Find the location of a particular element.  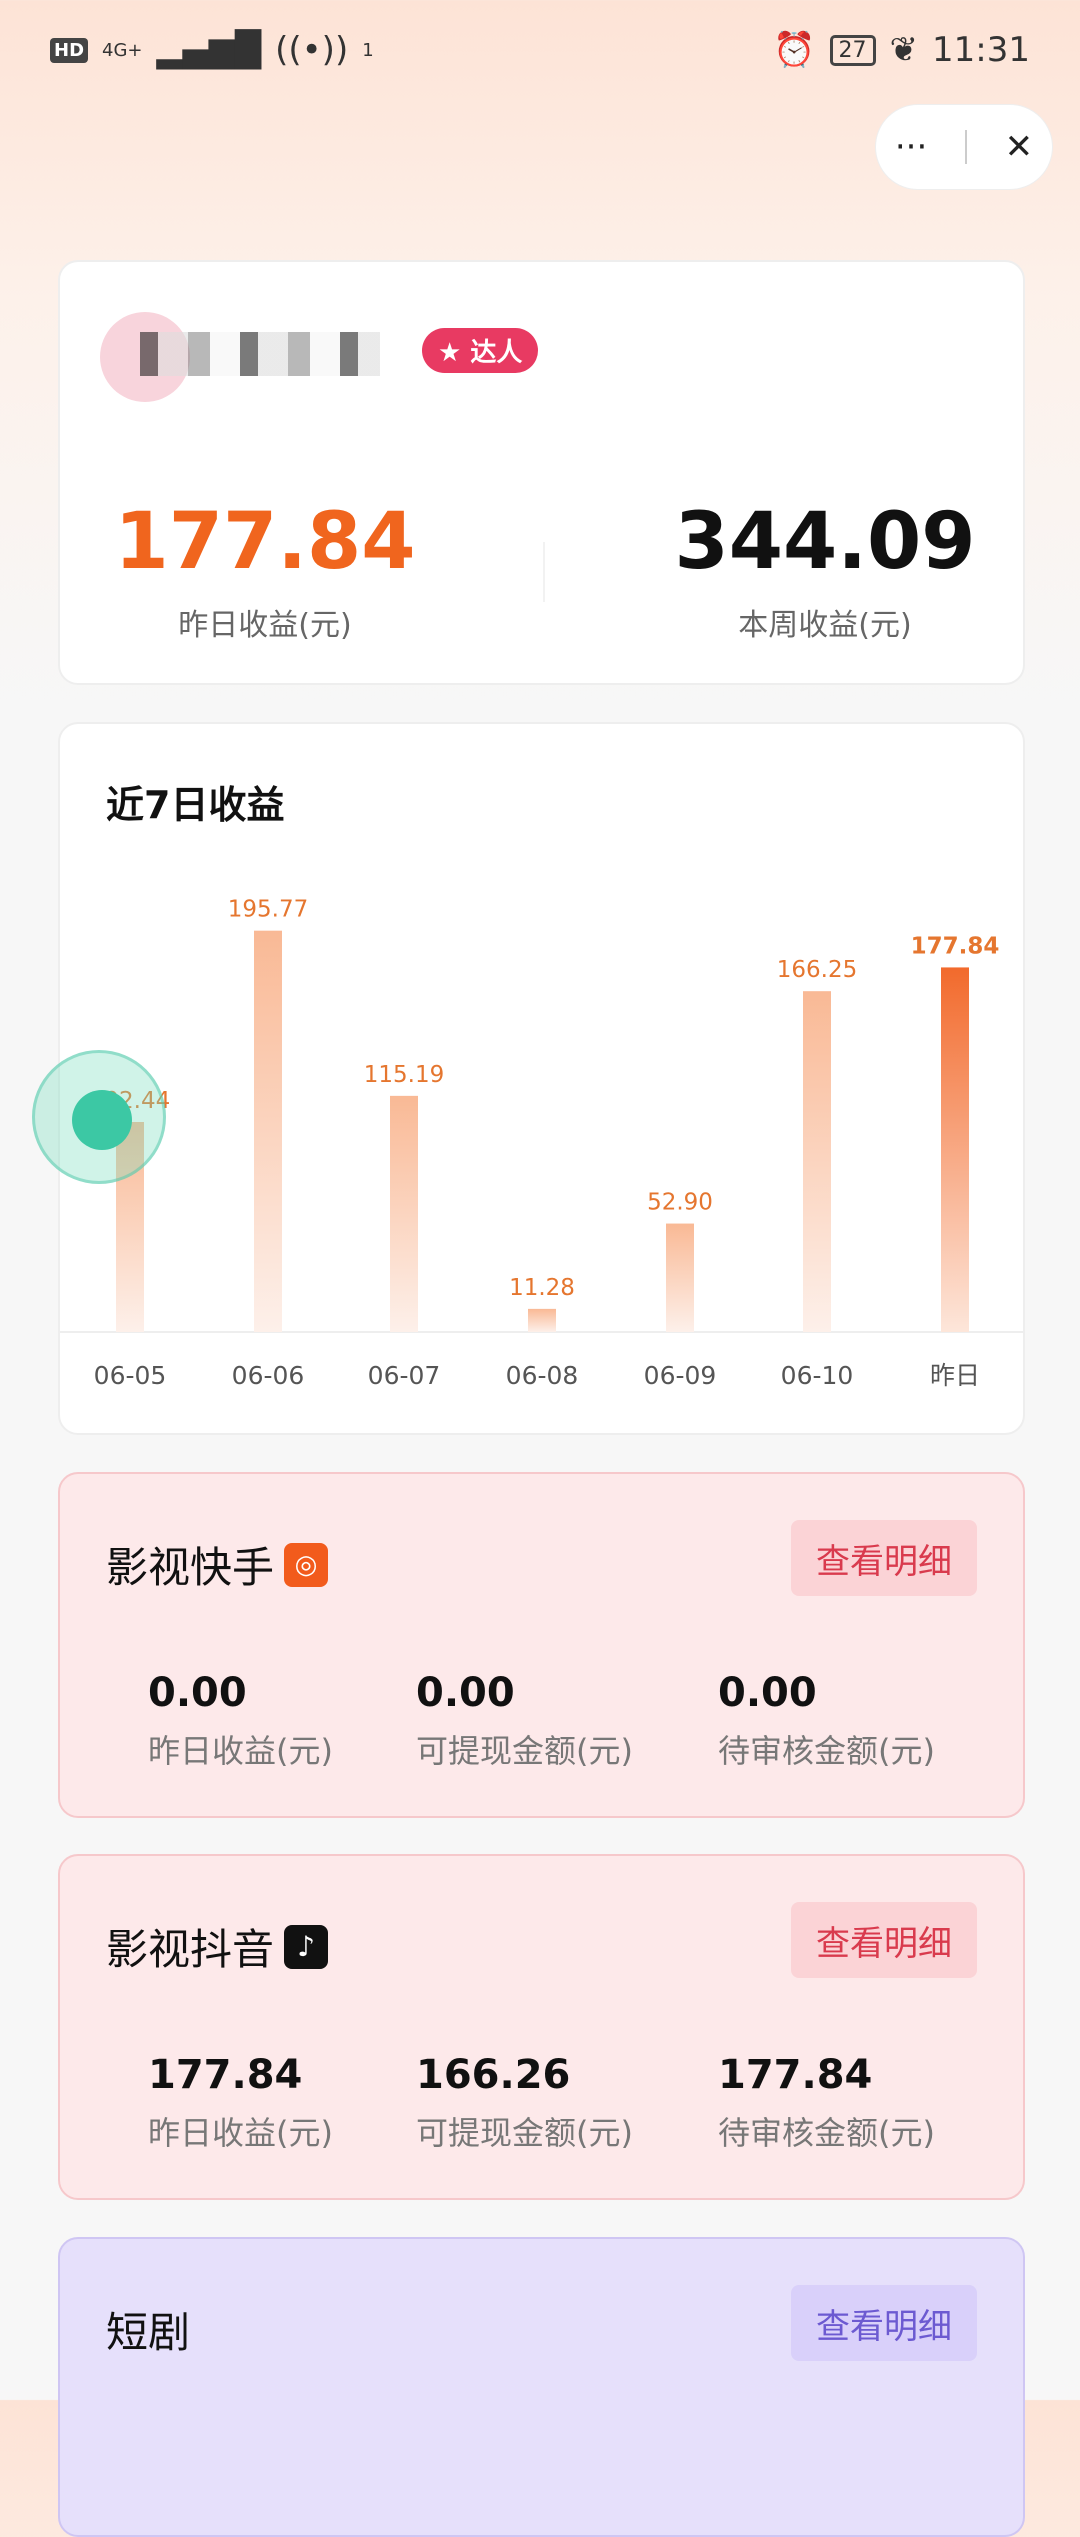

data-label: 11.28 is located at coordinates (542, 1288).